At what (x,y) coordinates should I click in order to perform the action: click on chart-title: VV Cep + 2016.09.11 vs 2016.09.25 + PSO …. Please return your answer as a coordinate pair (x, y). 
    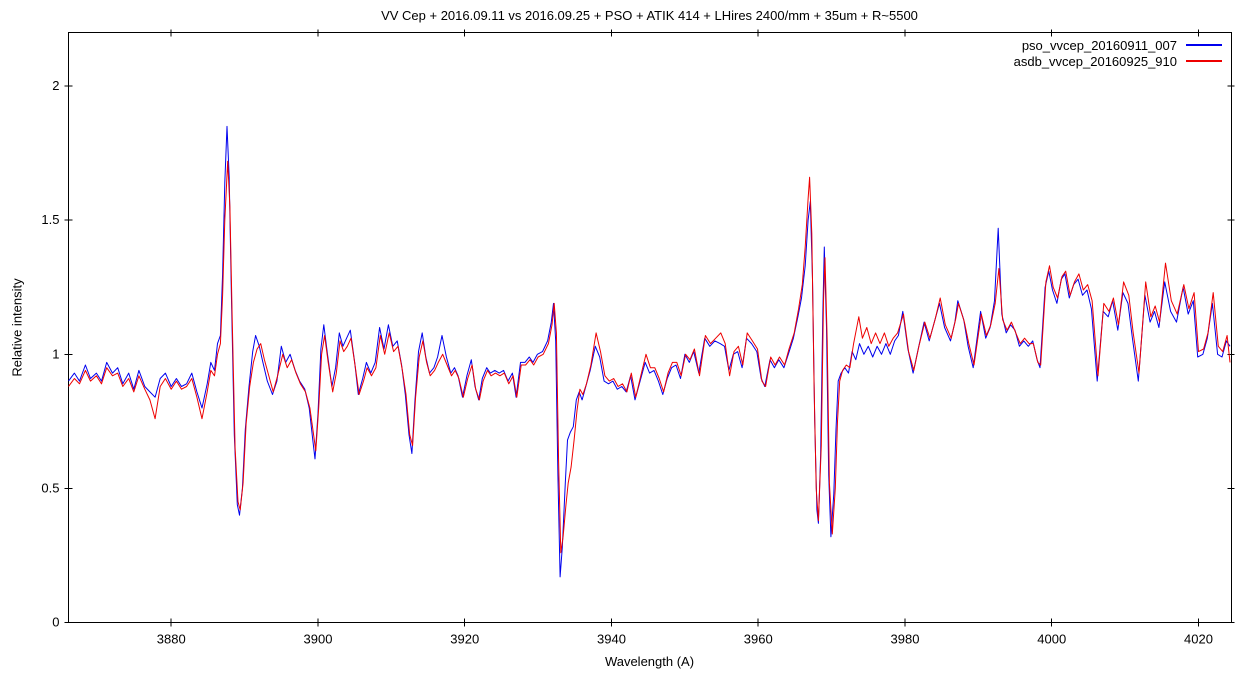
    Looking at the image, I should click on (649, 15).